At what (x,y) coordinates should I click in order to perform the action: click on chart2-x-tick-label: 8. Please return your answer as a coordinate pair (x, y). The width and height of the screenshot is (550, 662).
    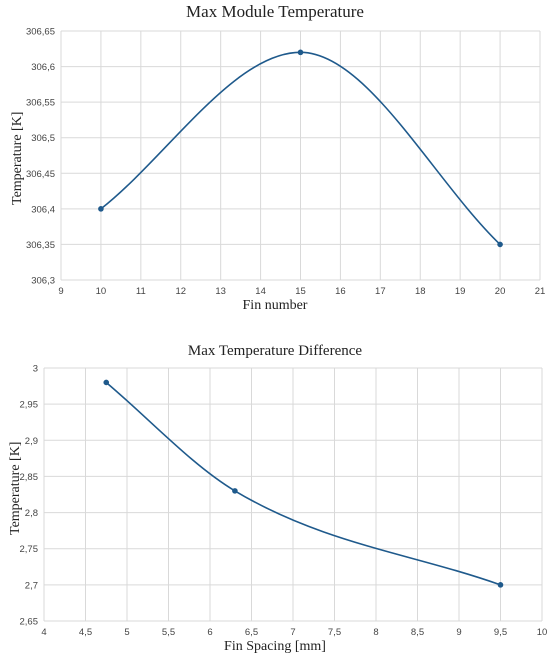
    Looking at the image, I should click on (375, 632).